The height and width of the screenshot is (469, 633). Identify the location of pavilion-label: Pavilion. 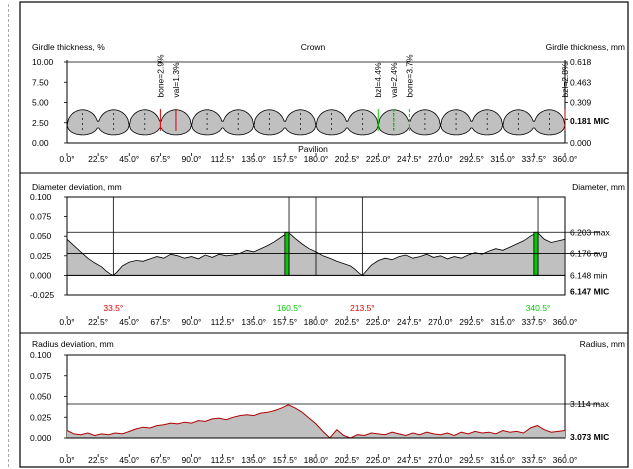
(313, 149).